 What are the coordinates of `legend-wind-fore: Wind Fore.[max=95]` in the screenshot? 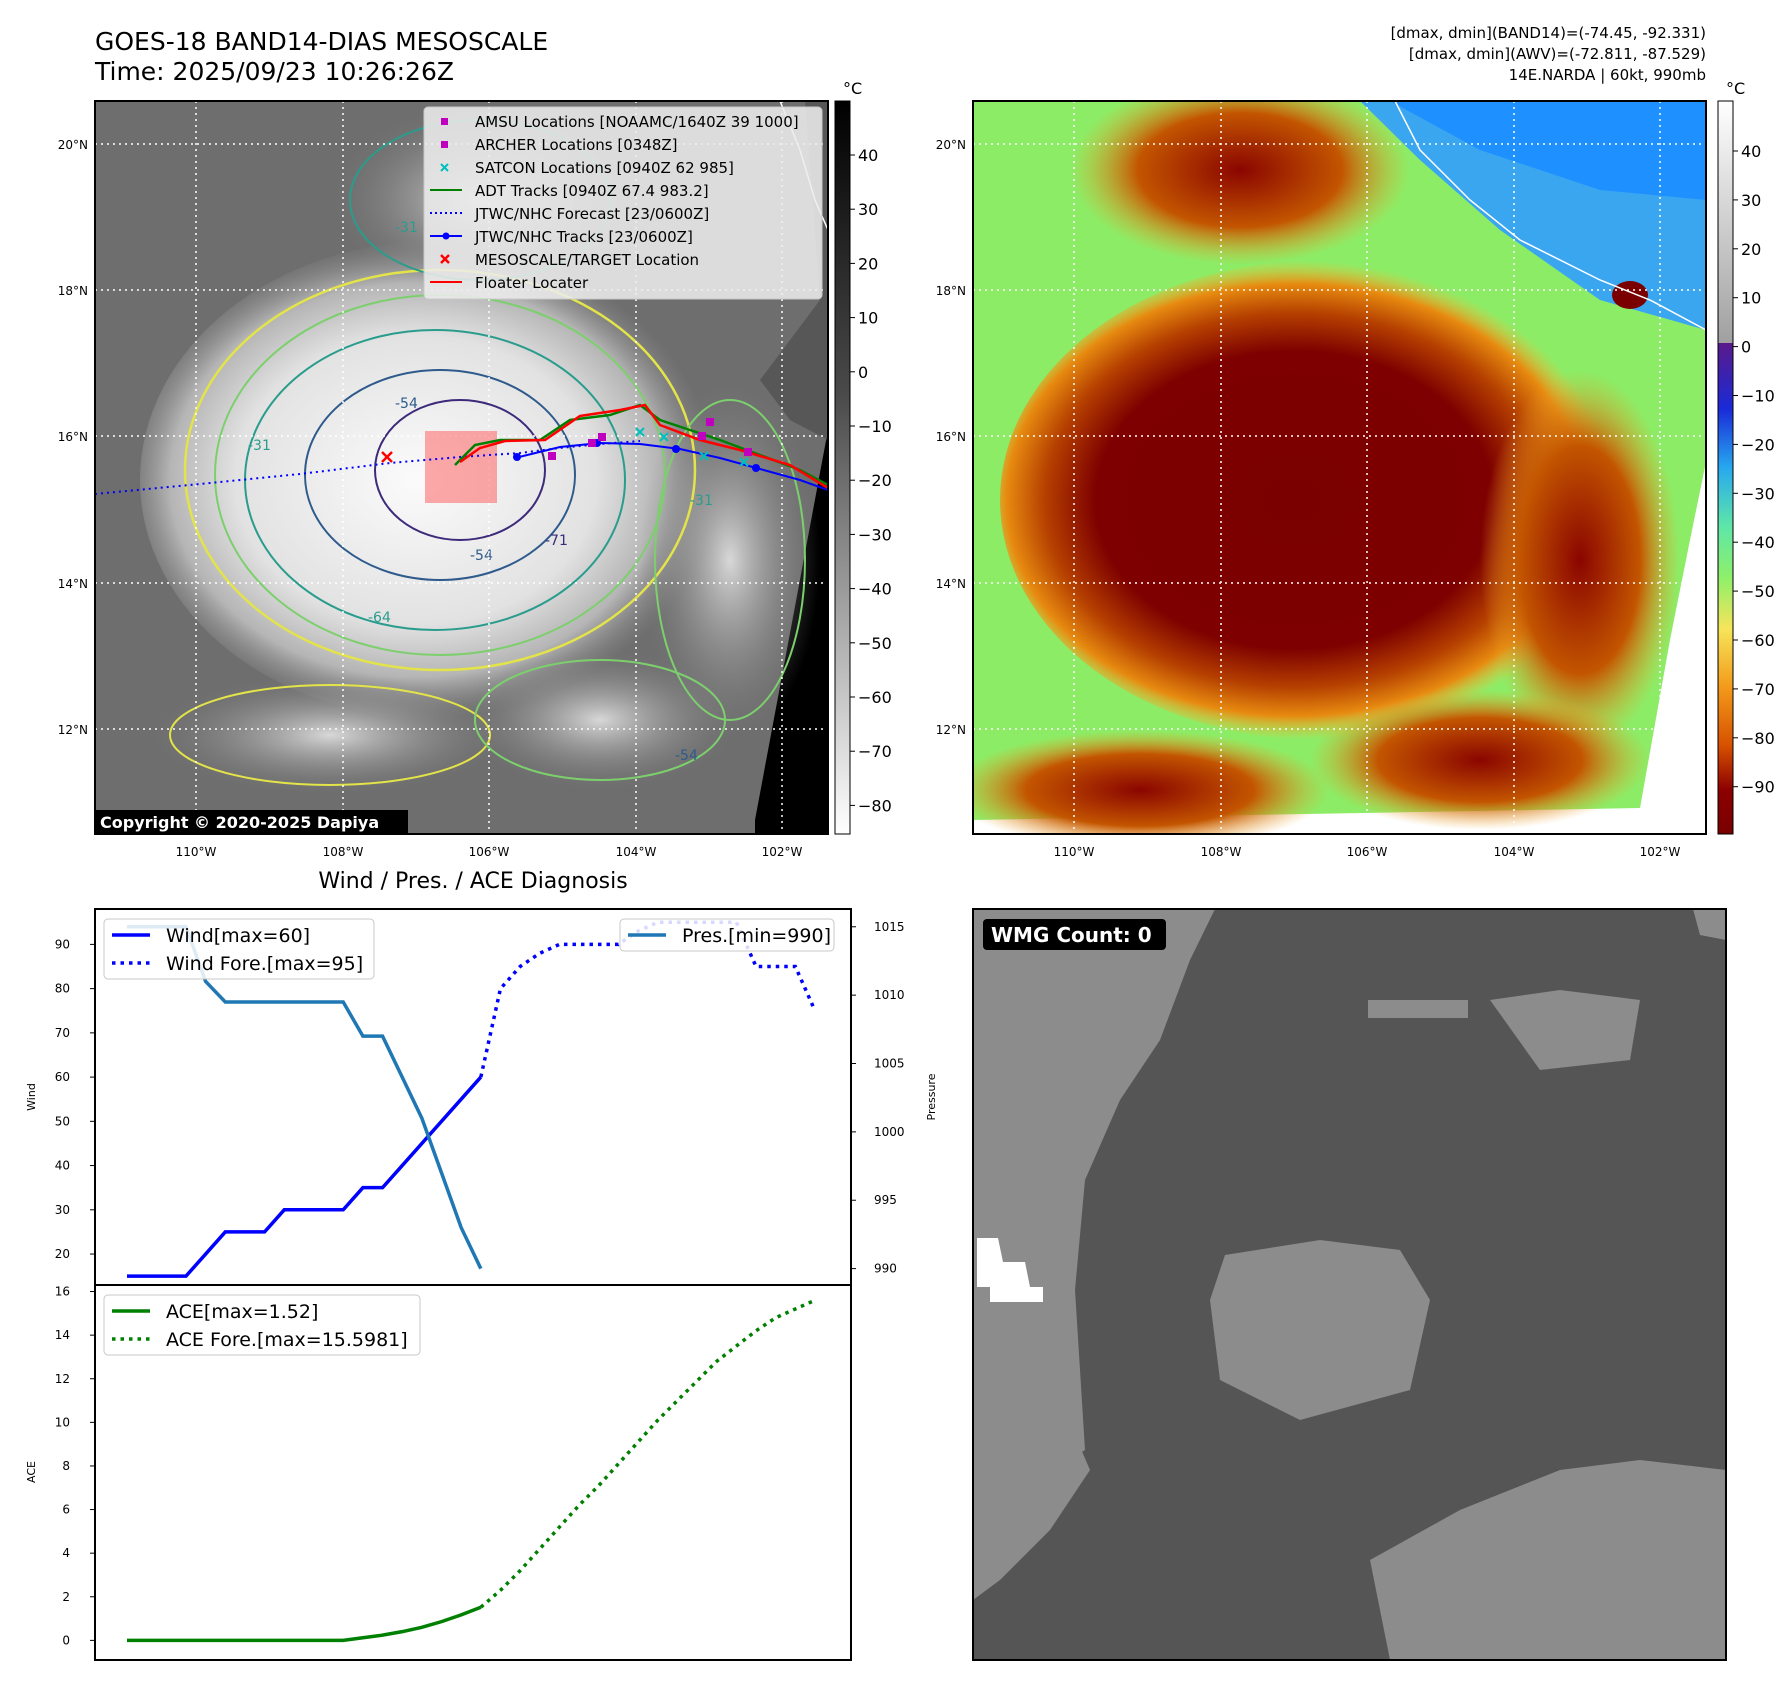 It's located at (264, 964).